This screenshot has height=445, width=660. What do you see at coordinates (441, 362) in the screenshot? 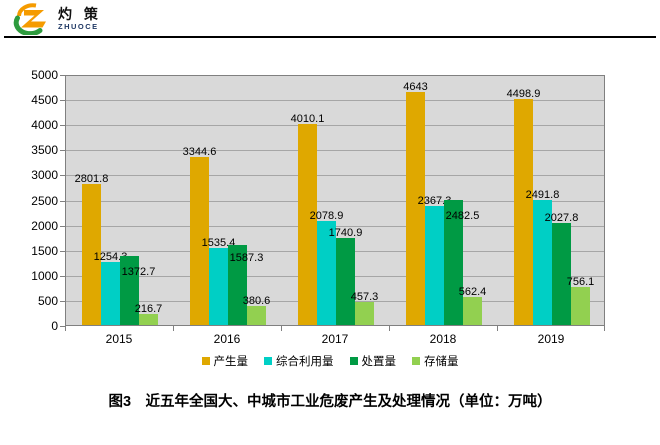
I see `legend-label: 存储量` at bounding box center [441, 362].